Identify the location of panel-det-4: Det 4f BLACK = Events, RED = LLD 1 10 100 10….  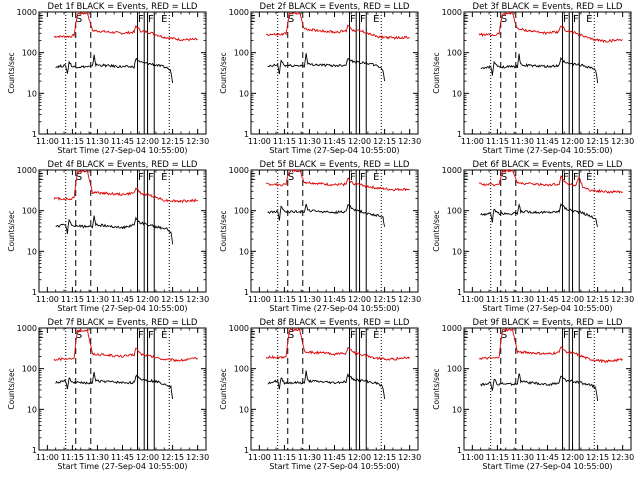
(108, 236).